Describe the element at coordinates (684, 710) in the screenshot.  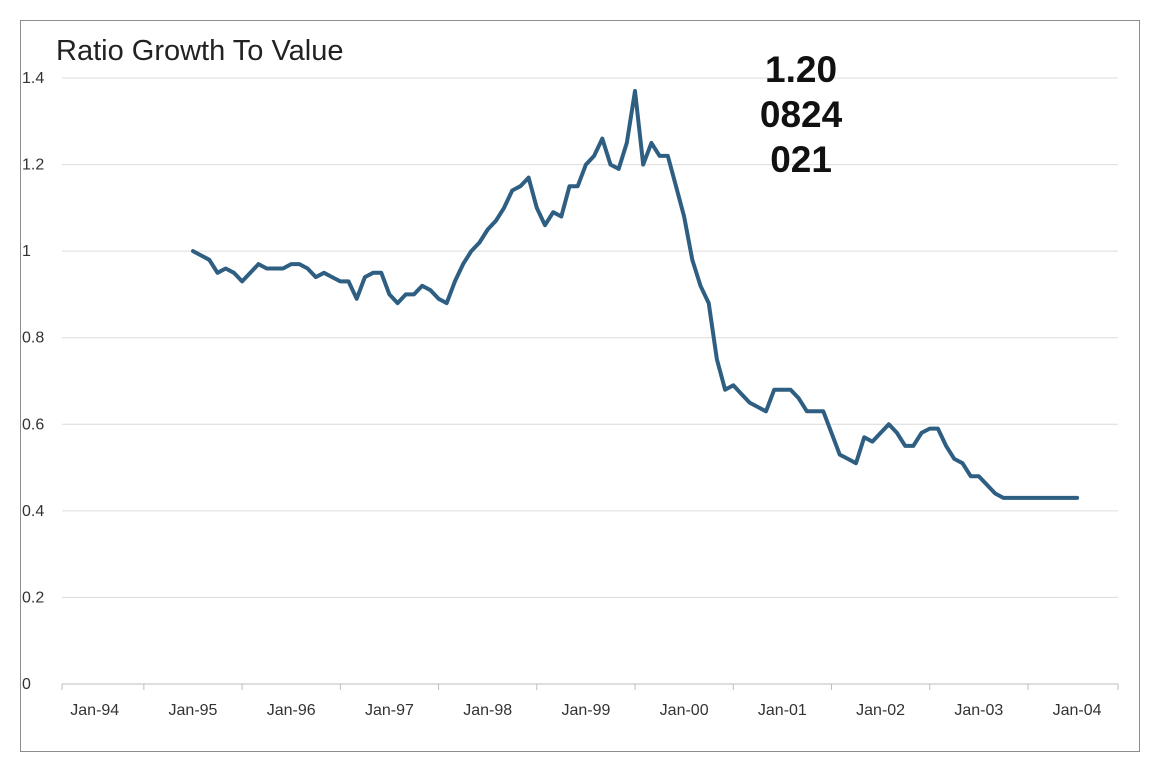
I see `x-tick-label: Jan-00` at that location.